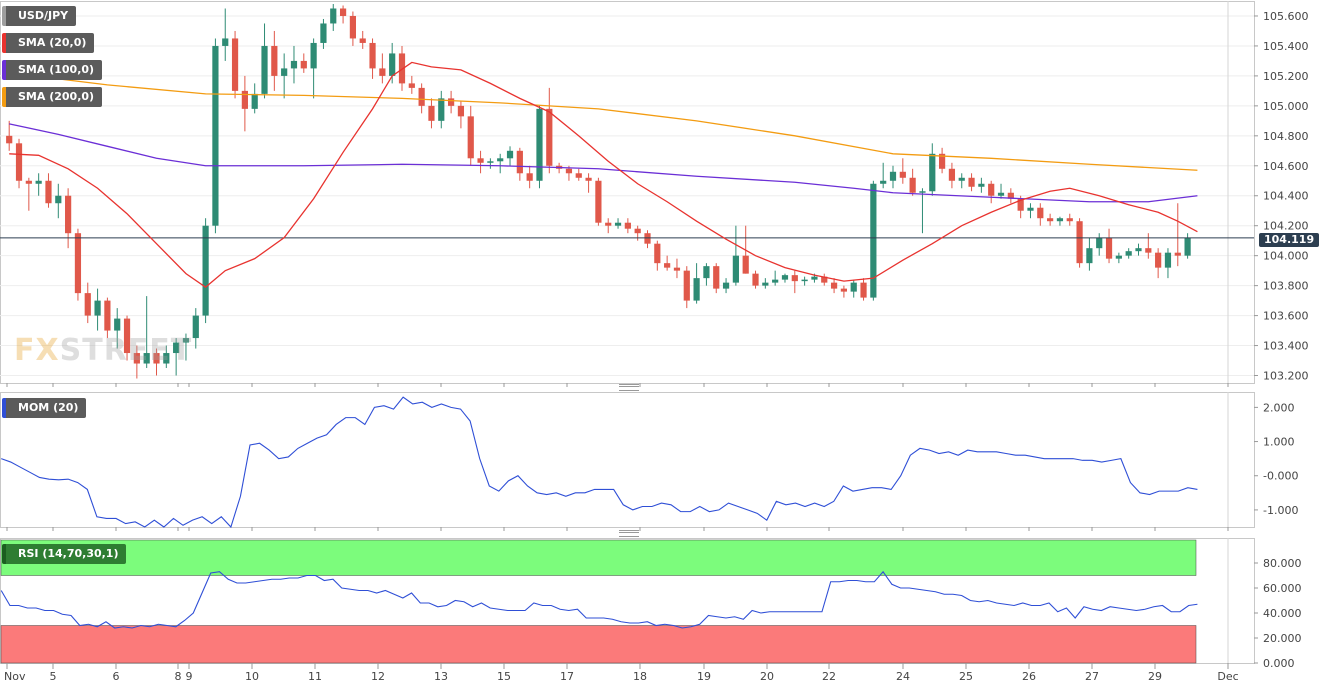  I want to click on x-tick-label: Nov, so click(15, 676).